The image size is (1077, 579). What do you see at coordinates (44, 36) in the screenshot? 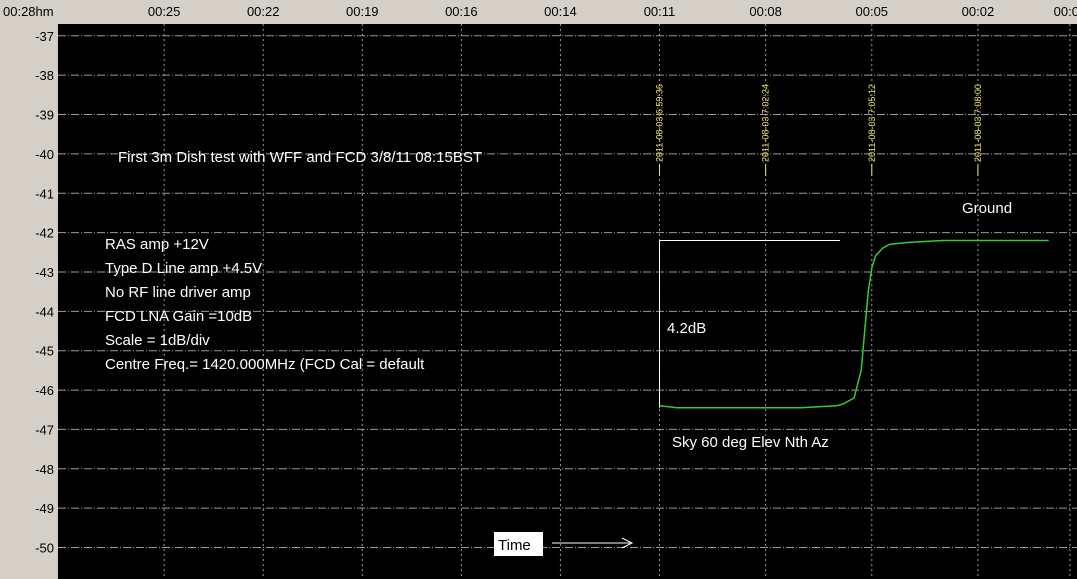
I see `y-tick-label: -37` at bounding box center [44, 36].